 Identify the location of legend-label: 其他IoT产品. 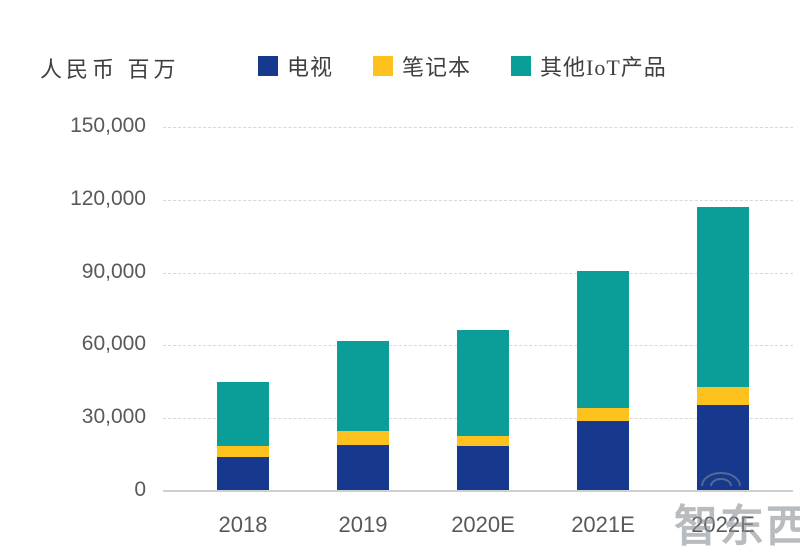
(603, 67).